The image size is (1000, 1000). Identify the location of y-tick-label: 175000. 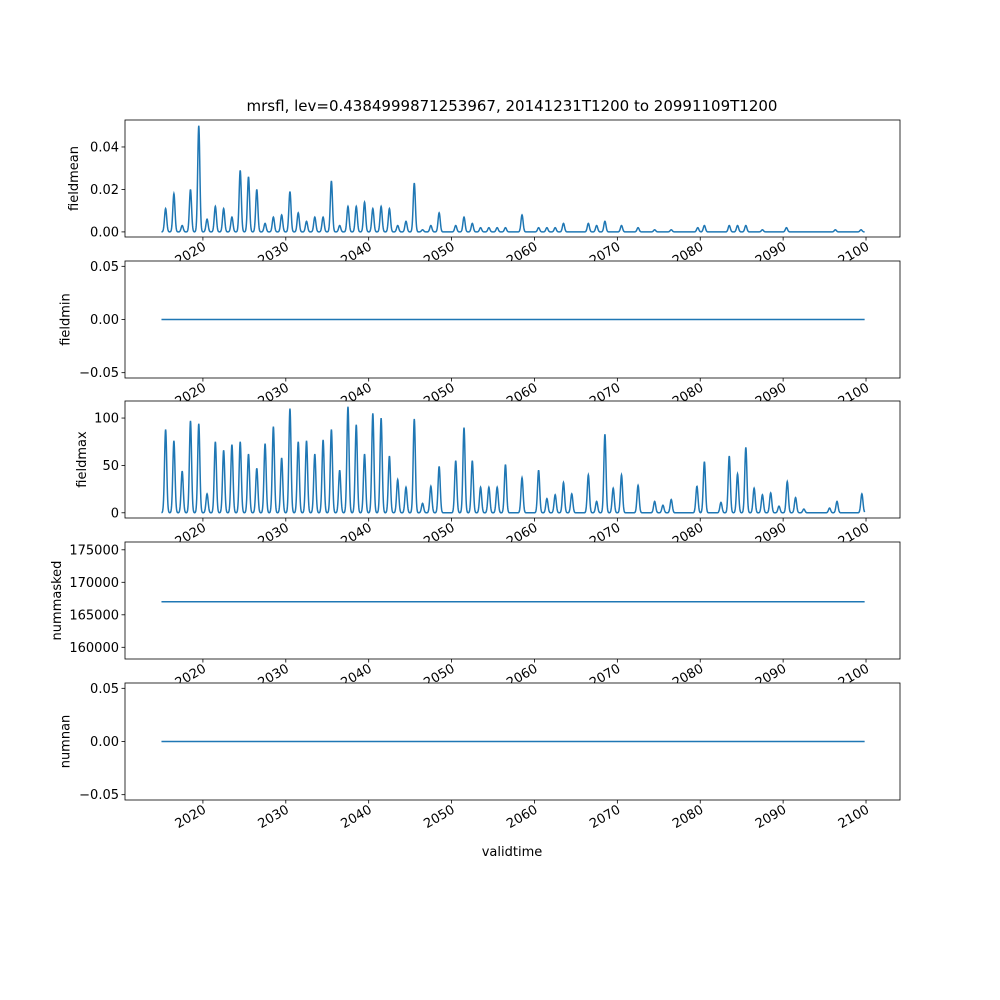
(94, 550).